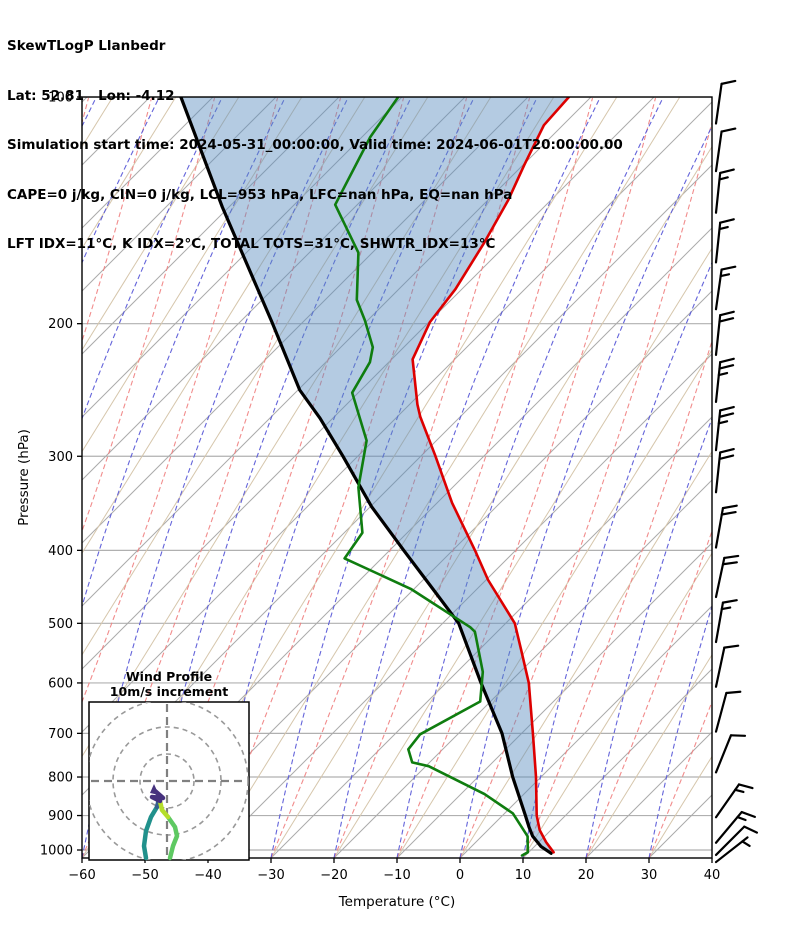 The height and width of the screenshot is (937, 794). I want to click on x-tick-label: −40, so click(207, 875).